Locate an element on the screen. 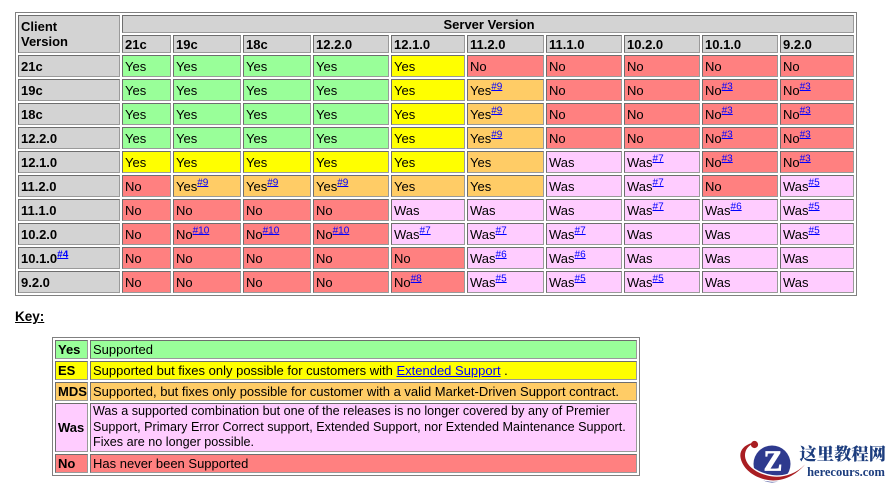  svg-text: Z is located at coordinates (773, 462).